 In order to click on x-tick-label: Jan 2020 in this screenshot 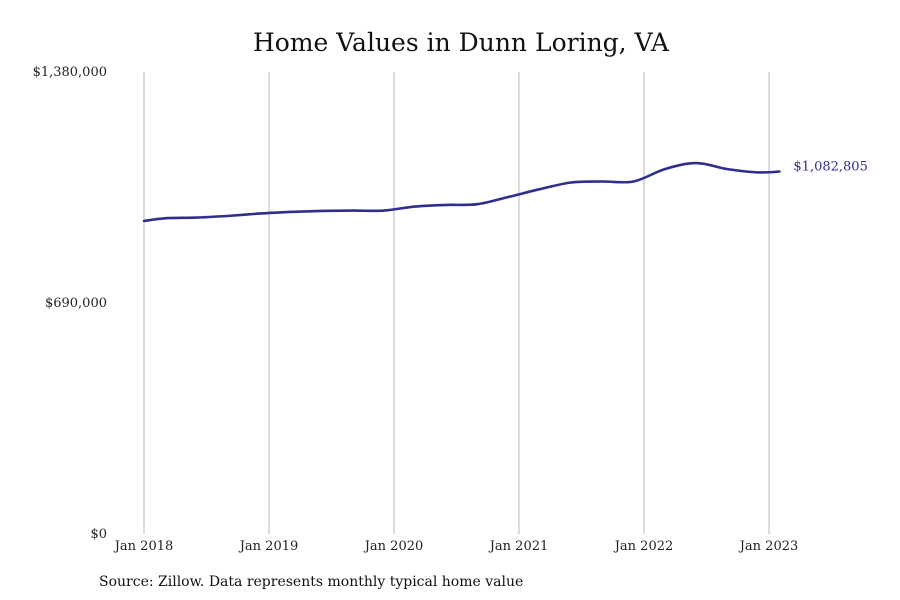, I will do `click(393, 546)`.